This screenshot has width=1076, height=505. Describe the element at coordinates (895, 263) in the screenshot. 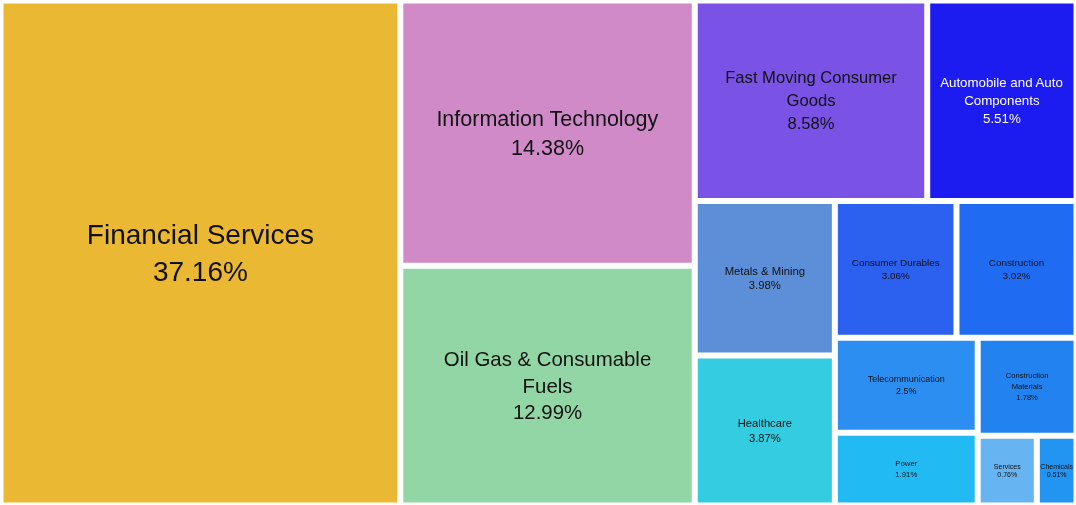

I see `category-label: Consumer Durables` at that location.